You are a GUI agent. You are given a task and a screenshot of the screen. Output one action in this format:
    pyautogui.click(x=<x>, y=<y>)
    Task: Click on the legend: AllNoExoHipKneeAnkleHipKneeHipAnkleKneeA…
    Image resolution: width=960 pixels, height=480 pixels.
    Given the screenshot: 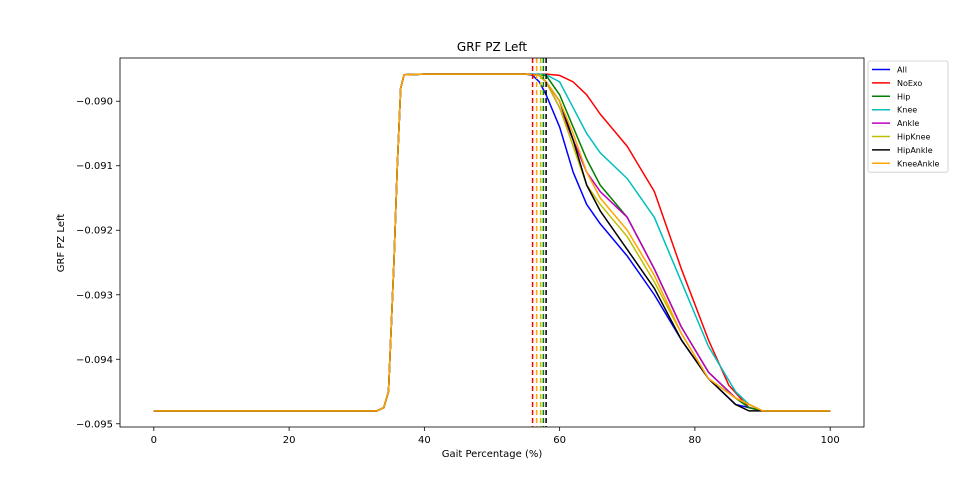 What is the action you would take?
    pyautogui.click(x=908, y=116)
    